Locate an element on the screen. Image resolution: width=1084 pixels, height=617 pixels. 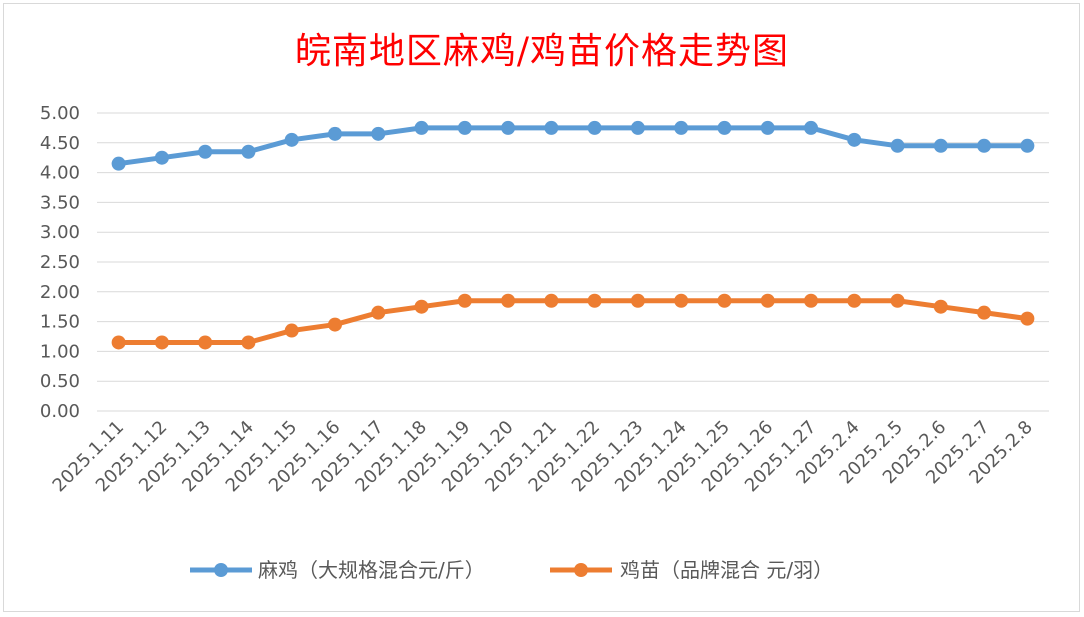
y-tick-label: 0.50 is located at coordinates (60, 381).